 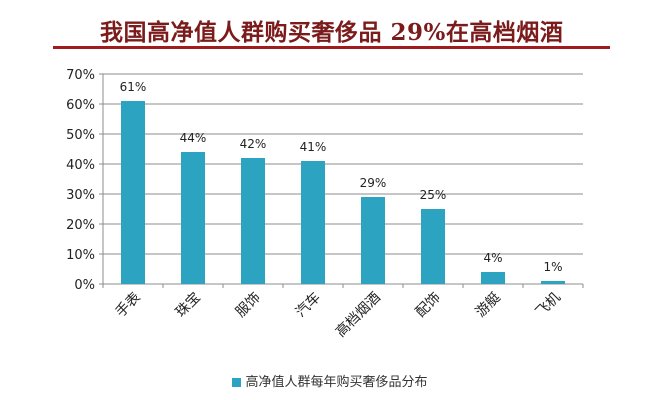 I want to click on y-tick-label: 10%, so click(x=80, y=255).